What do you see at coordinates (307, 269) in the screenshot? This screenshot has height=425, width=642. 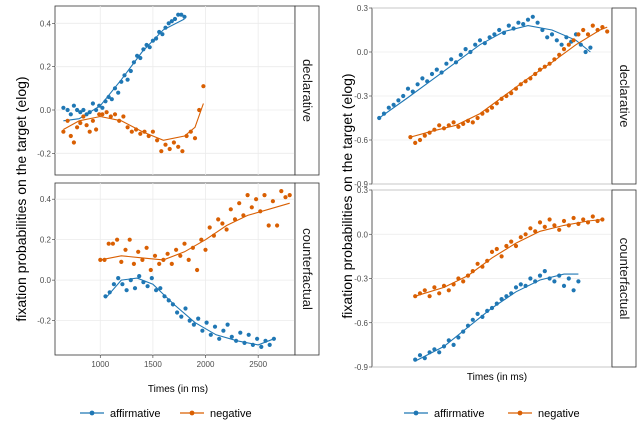 I see `left-strip-label-1: counterfactual` at bounding box center [307, 269].